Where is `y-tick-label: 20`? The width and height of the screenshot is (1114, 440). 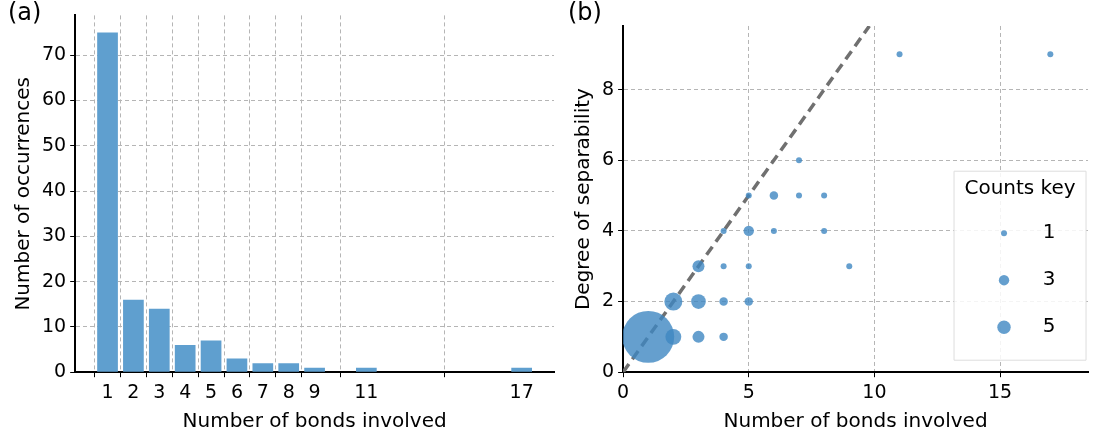 y-tick-label: 20 is located at coordinates (54, 279).